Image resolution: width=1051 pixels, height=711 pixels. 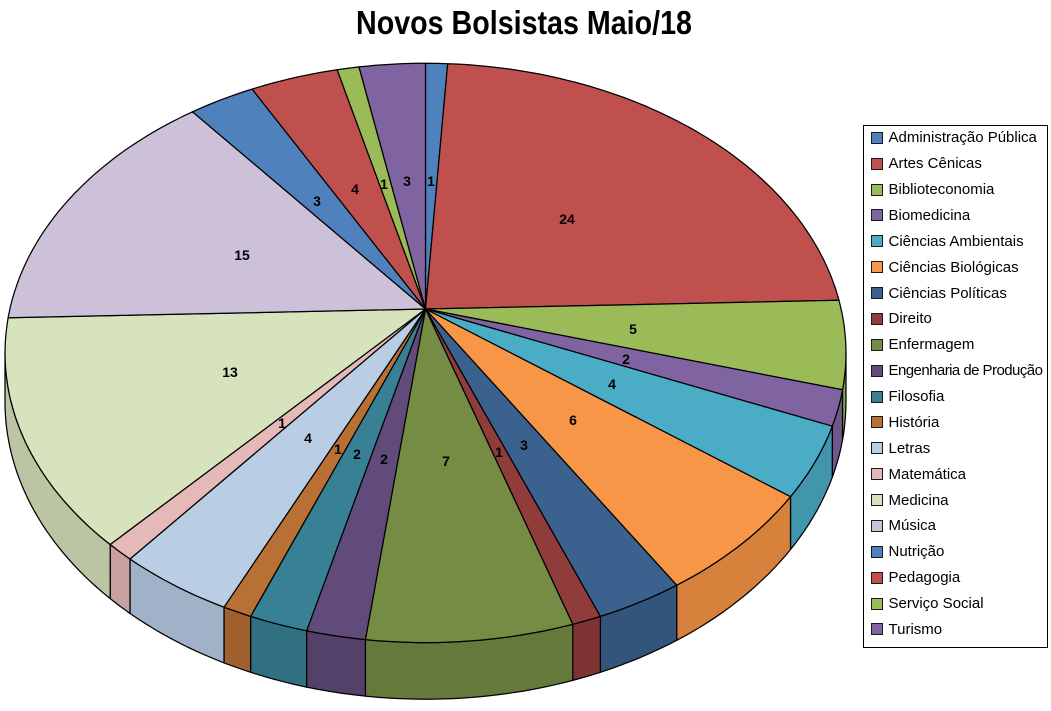 What do you see at coordinates (567, 219) in the screenshot?
I see `svg-text: 24` at bounding box center [567, 219].